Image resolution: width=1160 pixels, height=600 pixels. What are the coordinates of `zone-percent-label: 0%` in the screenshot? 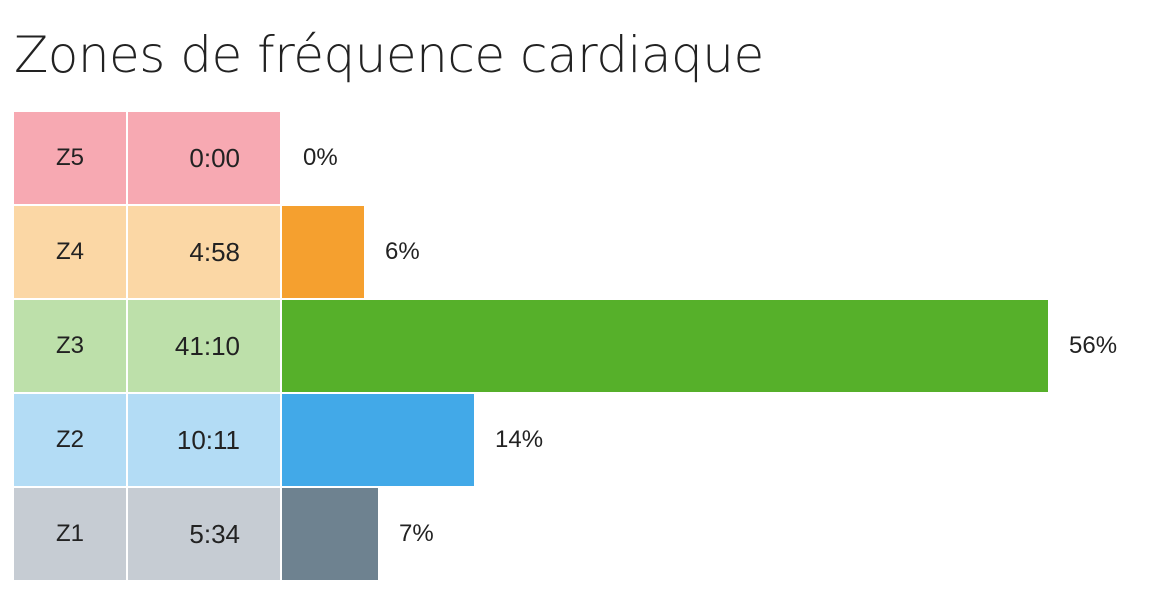 It's located at (320, 157).